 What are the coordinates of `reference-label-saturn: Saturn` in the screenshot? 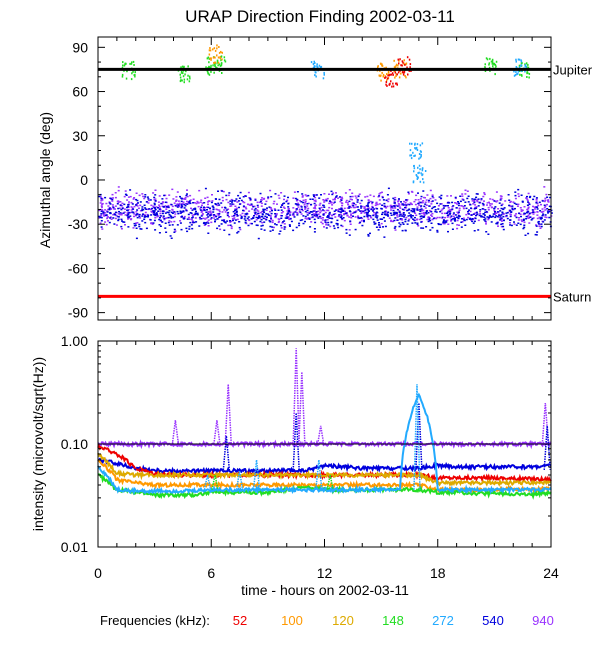 It's located at (572, 296).